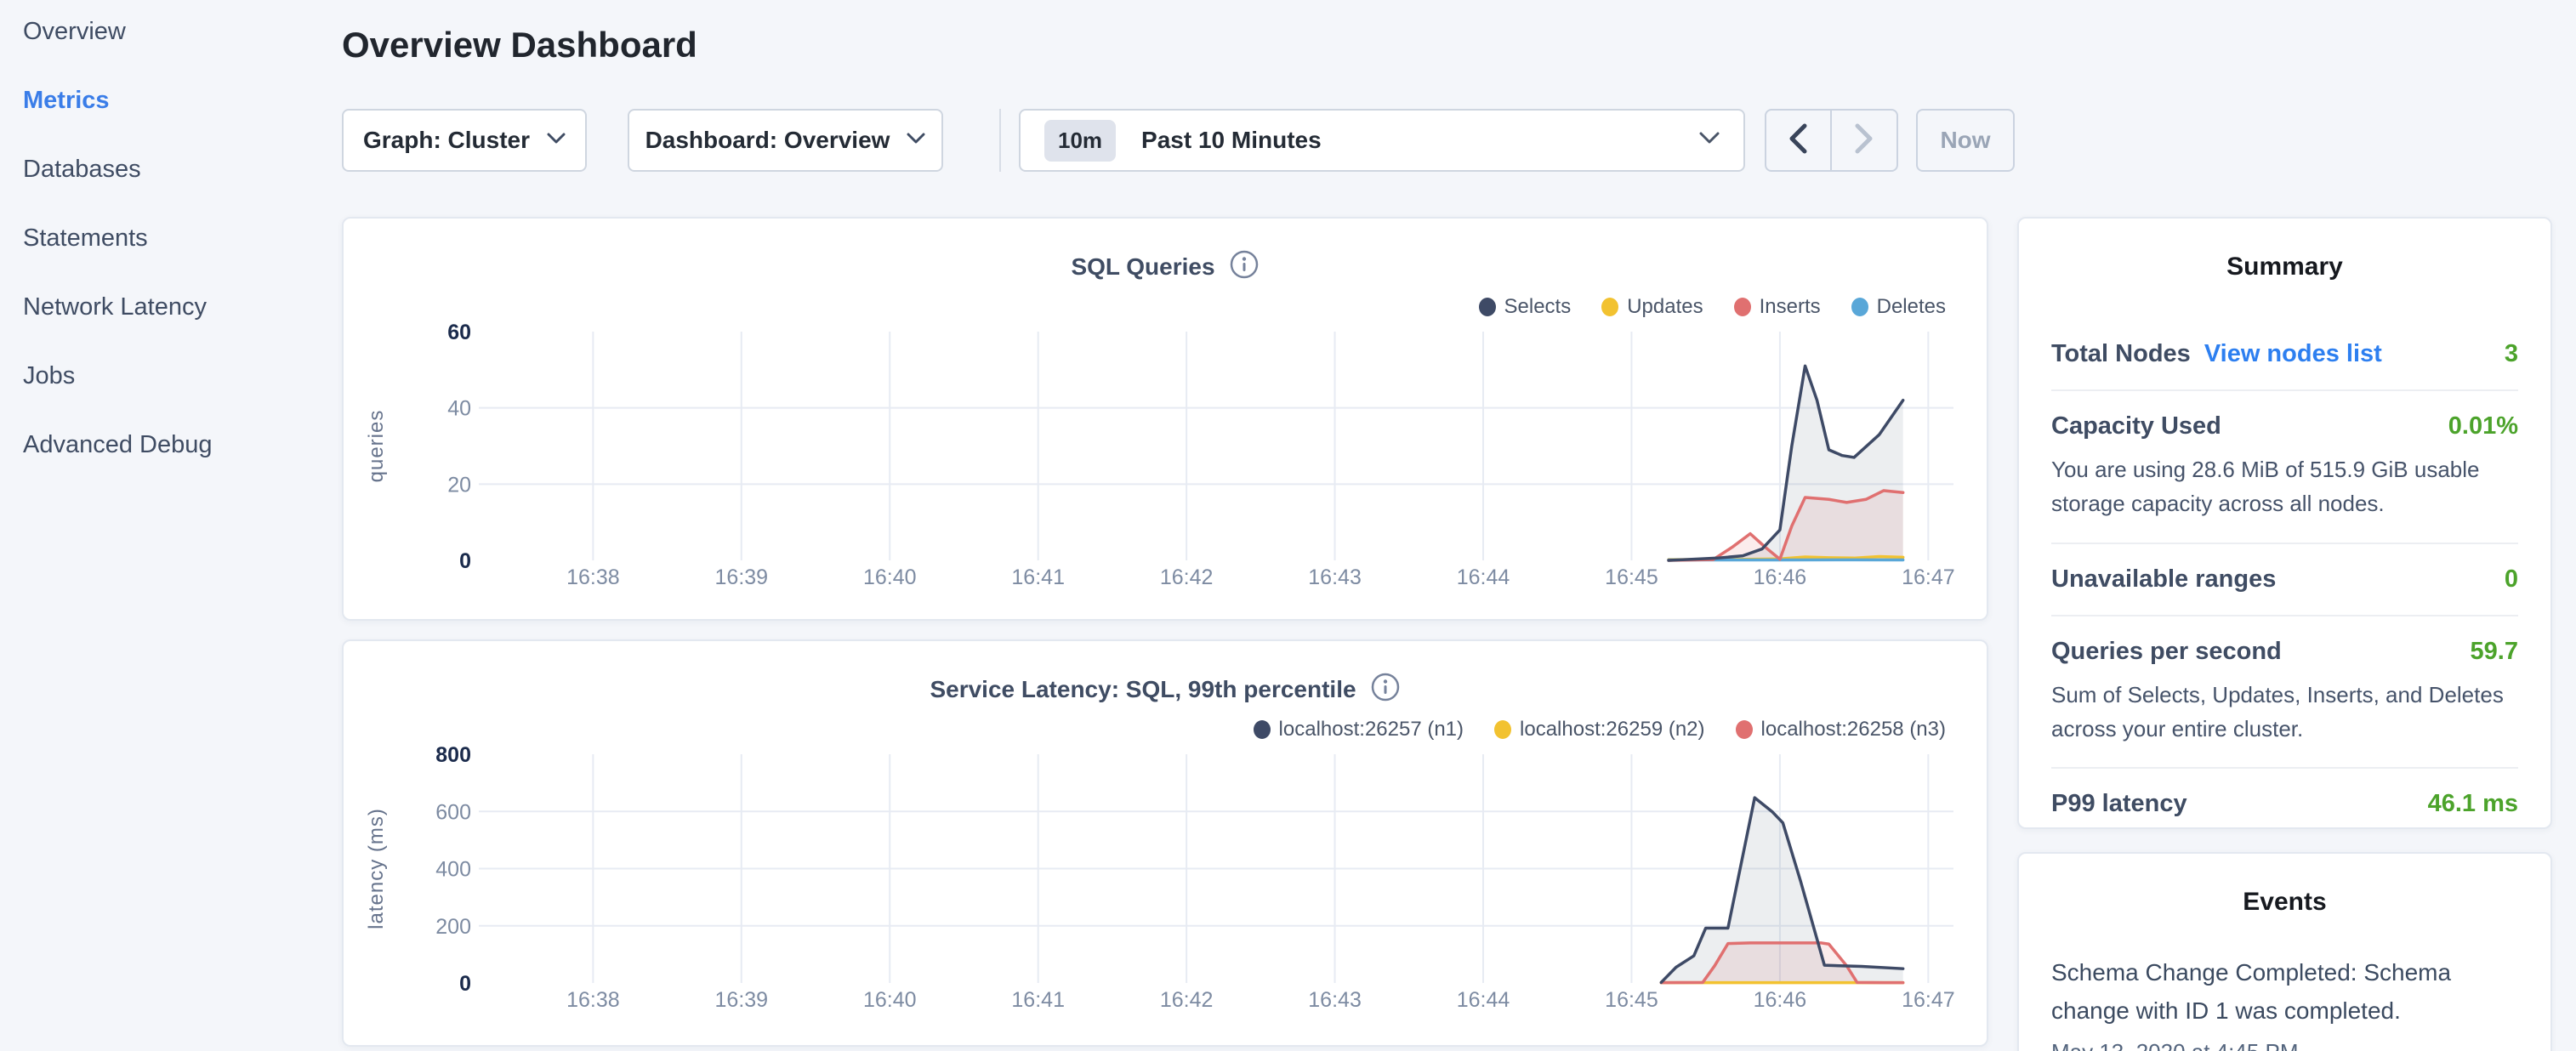 This screenshot has height=1051, width=2576. I want to click on legend-item: Inserts, so click(1777, 307).